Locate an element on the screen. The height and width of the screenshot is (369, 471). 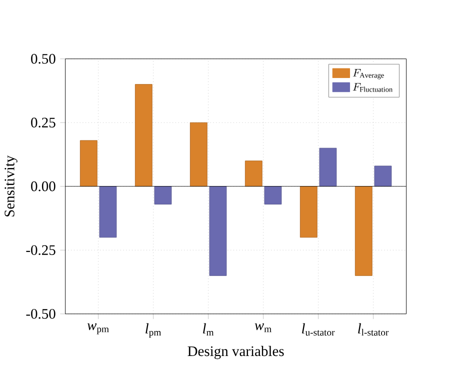
x-axis-title: Design variables is located at coordinates (236, 353).